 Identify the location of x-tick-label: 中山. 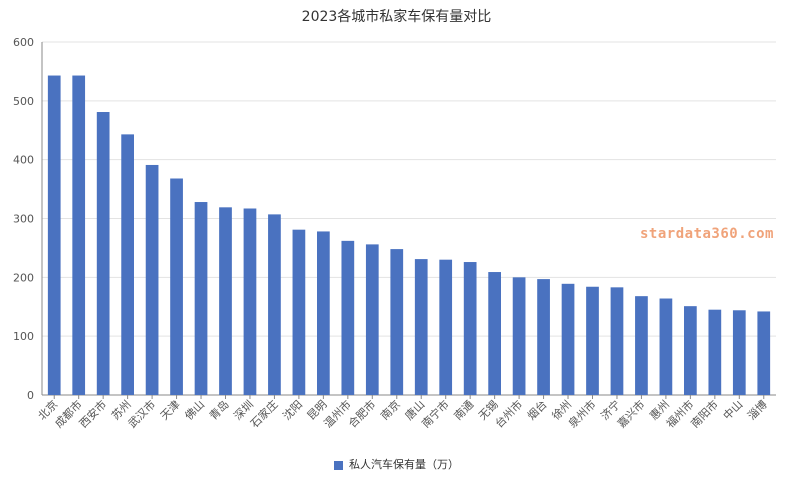
(733, 410).